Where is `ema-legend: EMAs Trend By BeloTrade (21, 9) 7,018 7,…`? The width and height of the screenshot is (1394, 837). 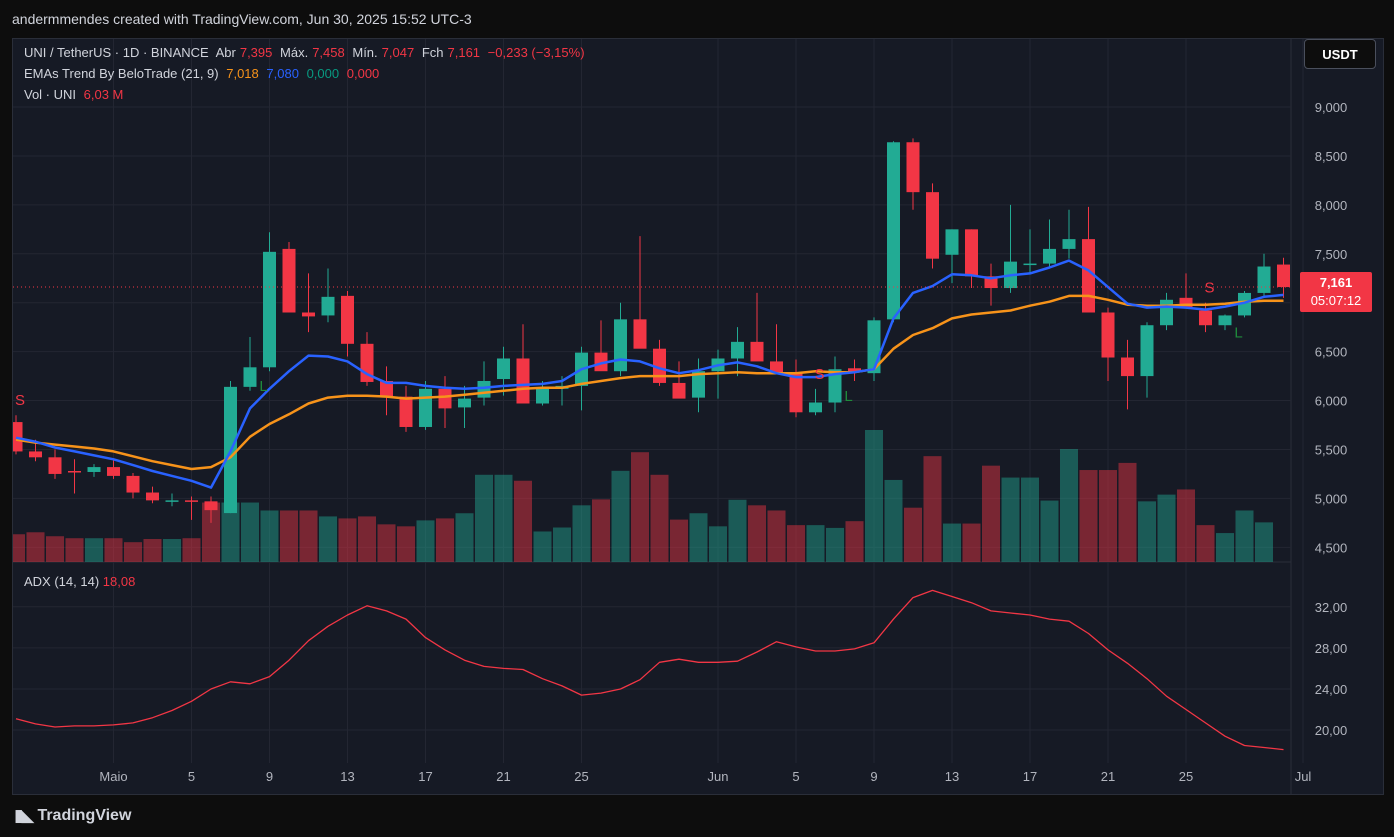 ema-legend: EMAs Trend By BeloTrade (21, 9) 7,018 7,… is located at coordinates (203, 73).